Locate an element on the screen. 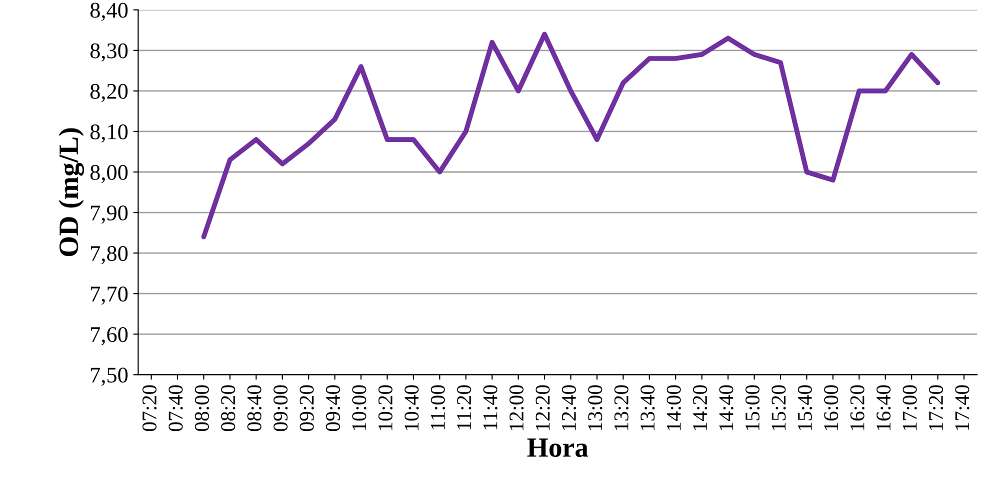 This screenshot has width=987, height=493. x-tick-label: 15:20 is located at coordinates (779, 407).